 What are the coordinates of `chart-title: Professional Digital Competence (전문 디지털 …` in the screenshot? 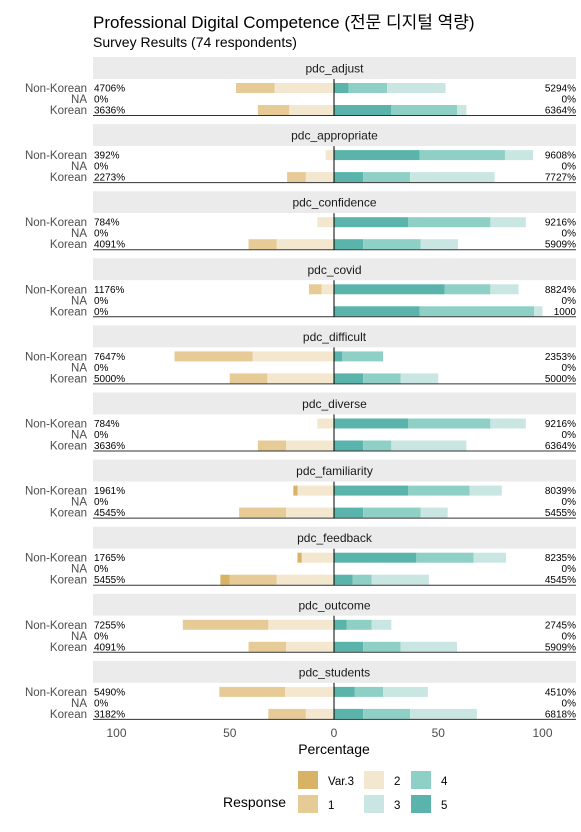 It's located at (284, 22).